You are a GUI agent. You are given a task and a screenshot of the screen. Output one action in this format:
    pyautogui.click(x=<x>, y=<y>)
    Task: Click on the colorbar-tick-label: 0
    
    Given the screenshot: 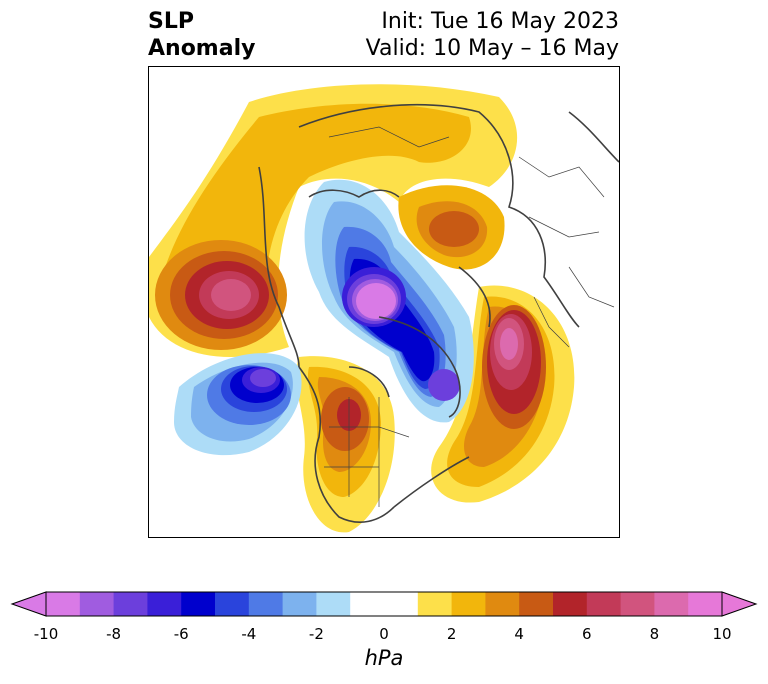 What is the action you would take?
    pyautogui.click(x=384, y=634)
    